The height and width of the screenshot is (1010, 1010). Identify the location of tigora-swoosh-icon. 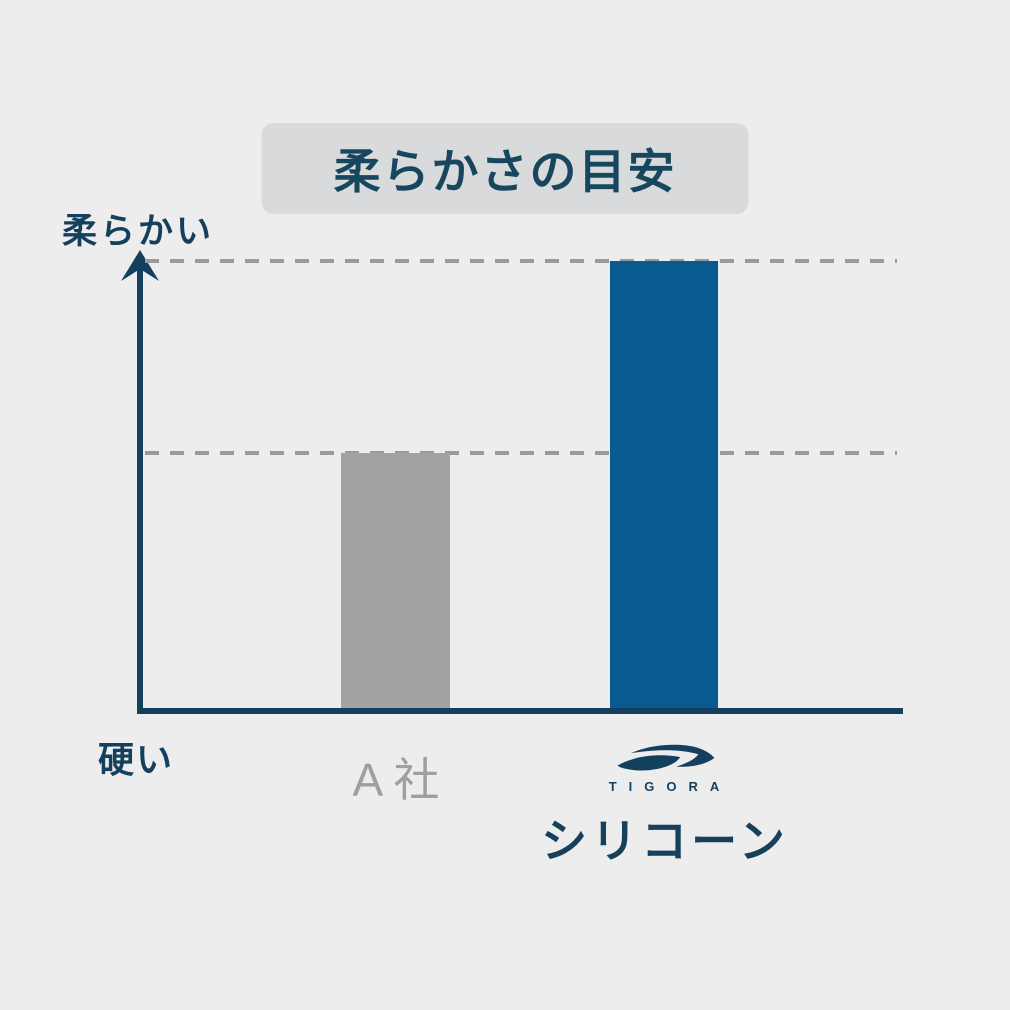
(666, 757).